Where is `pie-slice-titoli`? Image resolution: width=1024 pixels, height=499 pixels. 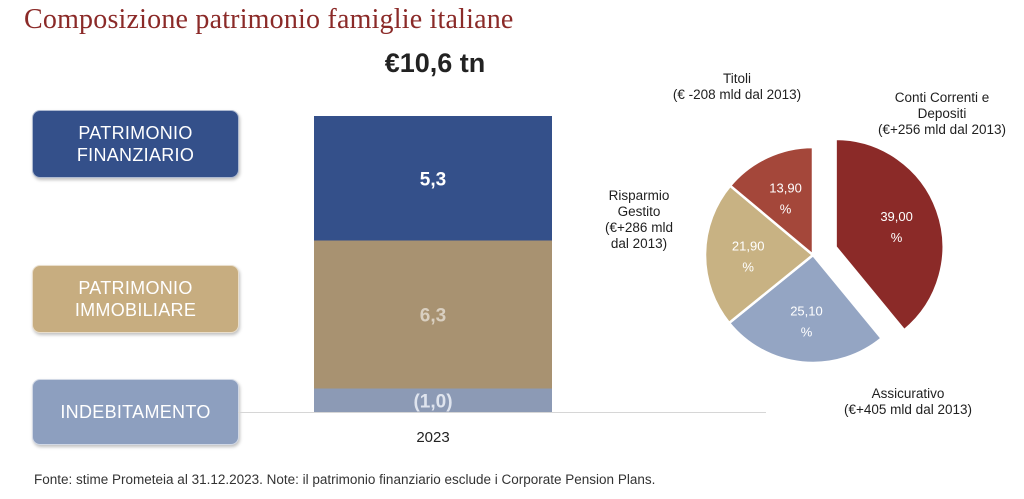
pie-slice-titoli is located at coordinates (771, 201).